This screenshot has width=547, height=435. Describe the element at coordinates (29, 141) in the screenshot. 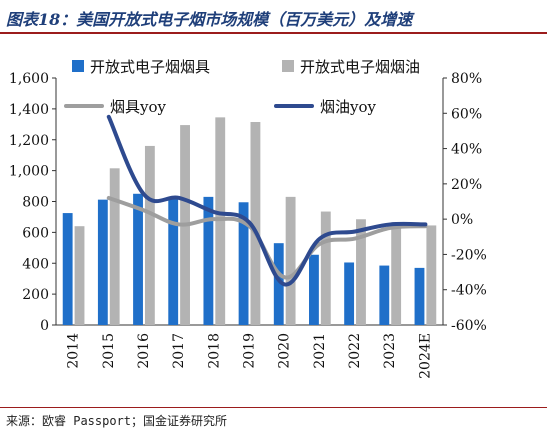

I see `y-left-tick-label: 1,200` at that location.